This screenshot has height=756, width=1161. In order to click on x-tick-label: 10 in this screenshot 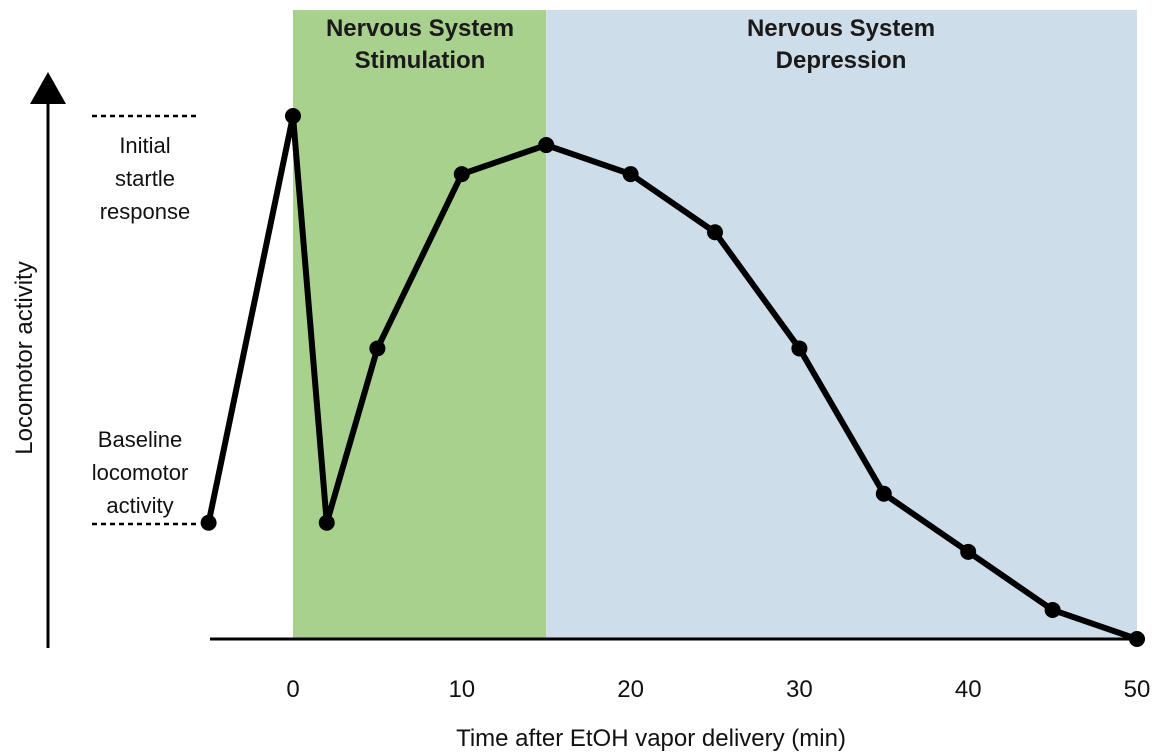, I will do `click(461, 689)`.